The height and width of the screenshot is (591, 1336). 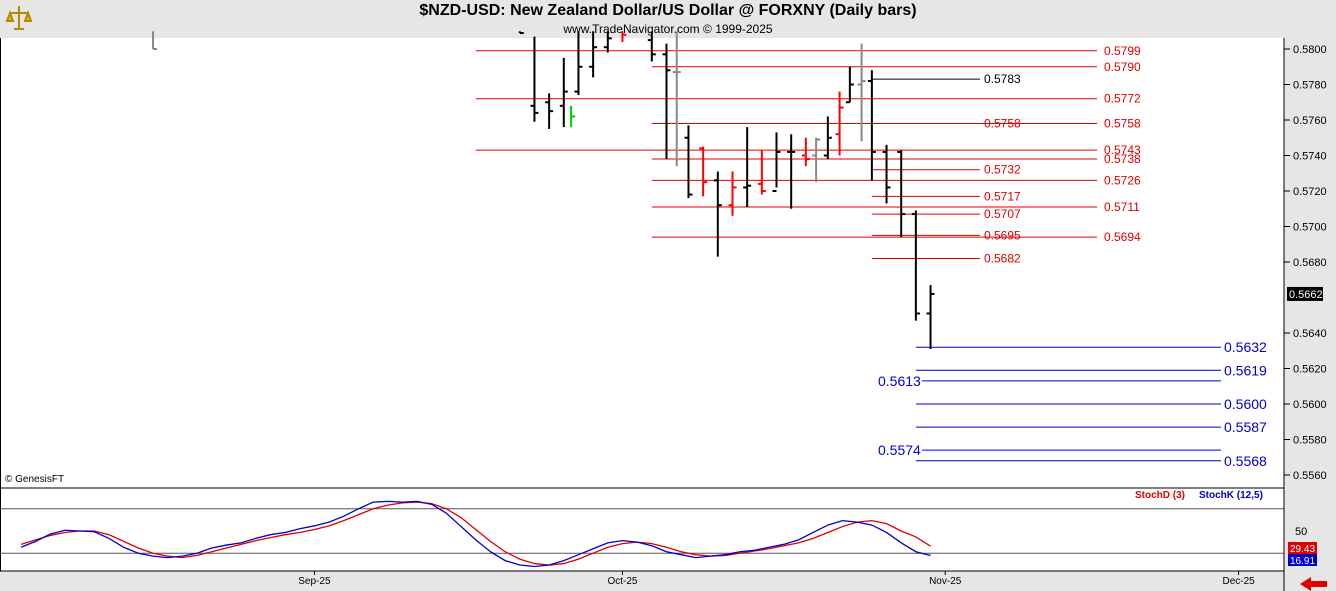 I want to click on stoch-legend-k: StochK (12,5), so click(x=1231, y=495).